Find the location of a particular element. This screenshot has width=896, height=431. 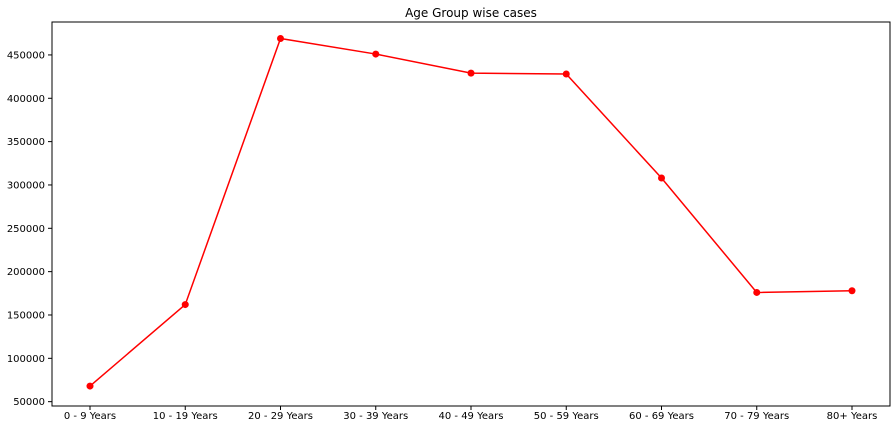

chart-title: Age Group wise cases is located at coordinates (471, 13).